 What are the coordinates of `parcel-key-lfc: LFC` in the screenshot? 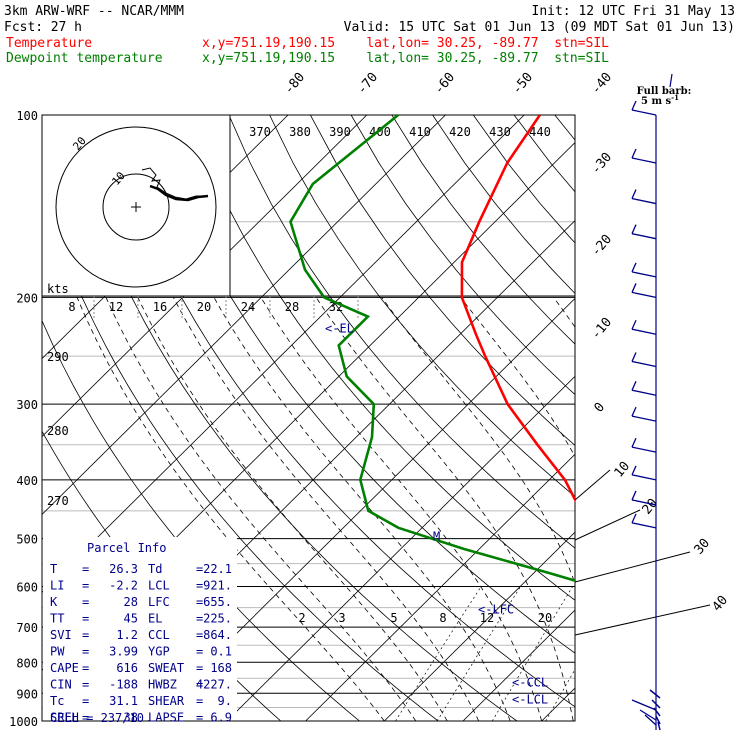 It's located at (159, 602).